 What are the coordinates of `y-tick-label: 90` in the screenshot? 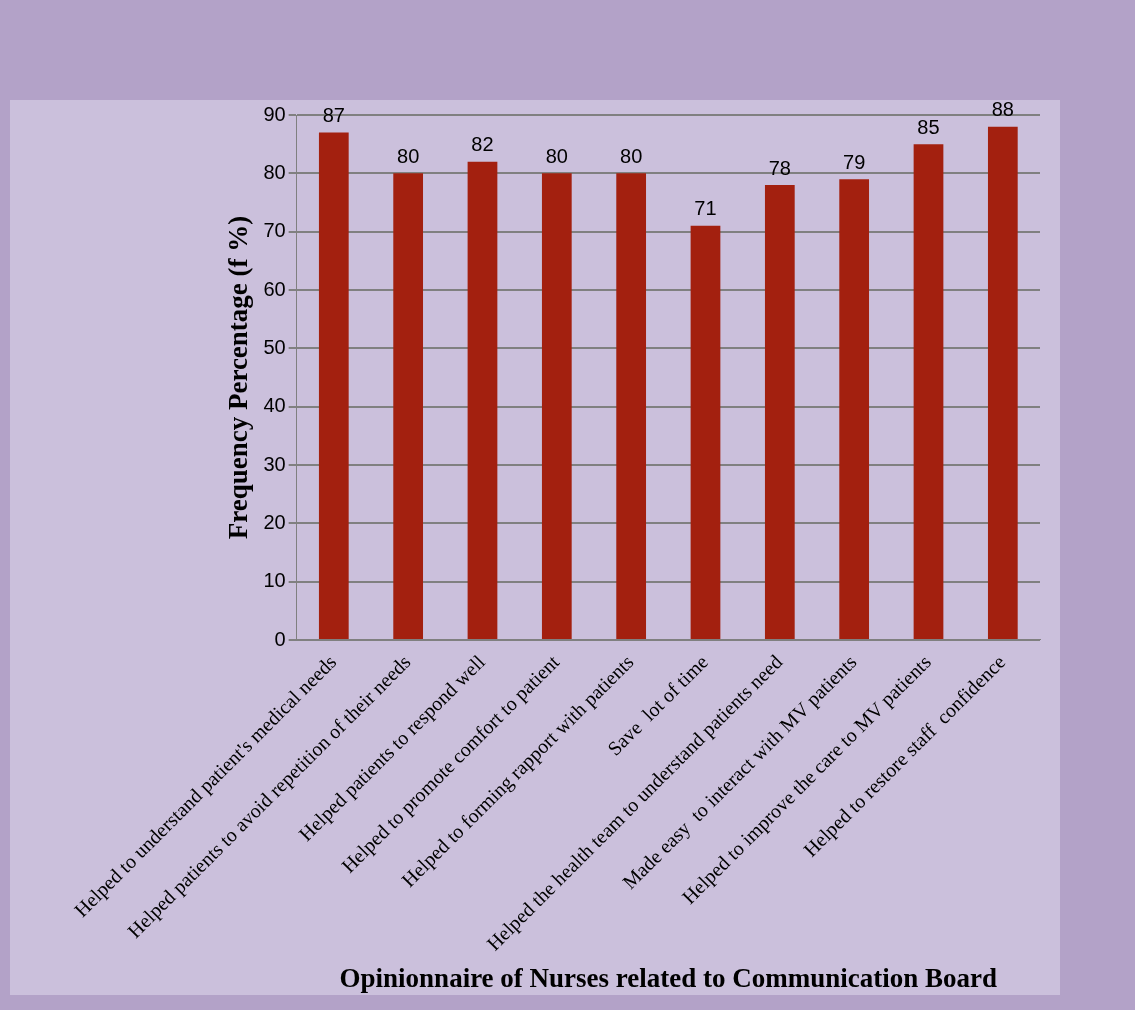 It's located at (274, 113).